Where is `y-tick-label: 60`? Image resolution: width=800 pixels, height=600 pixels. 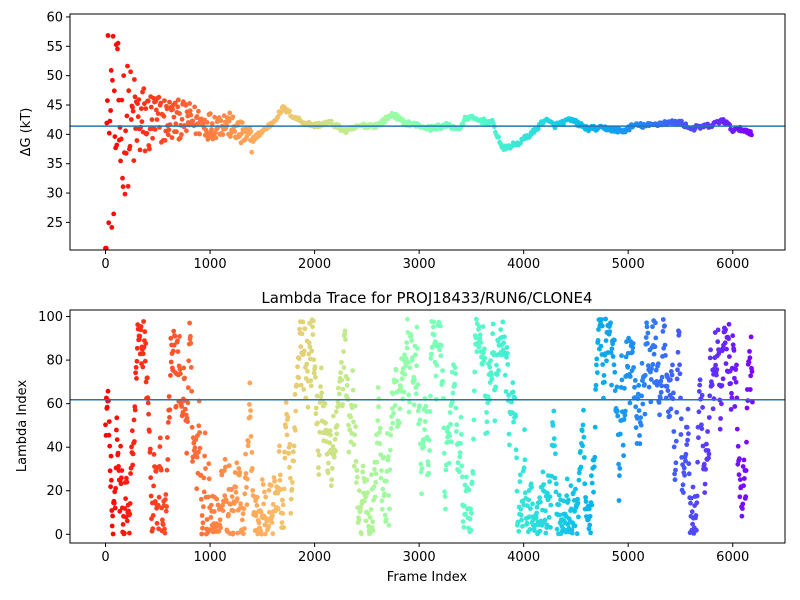 y-tick-label: 60 is located at coordinates (54, 17).